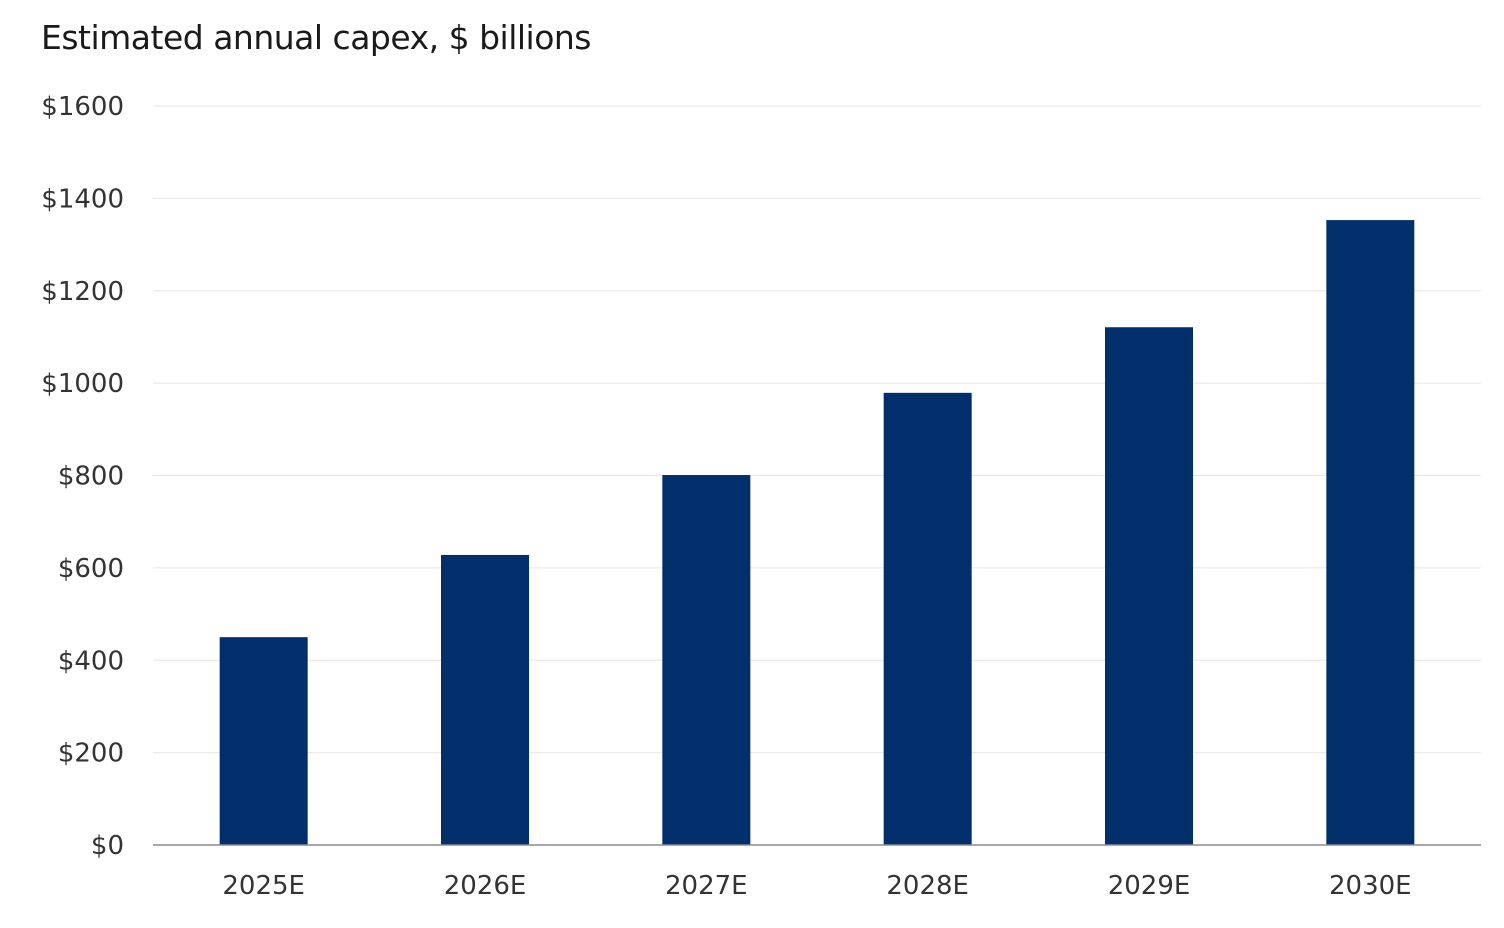 The height and width of the screenshot is (928, 1504). What do you see at coordinates (485, 699) in the screenshot?
I see `bar-2026E` at bounding box center [485, 699].